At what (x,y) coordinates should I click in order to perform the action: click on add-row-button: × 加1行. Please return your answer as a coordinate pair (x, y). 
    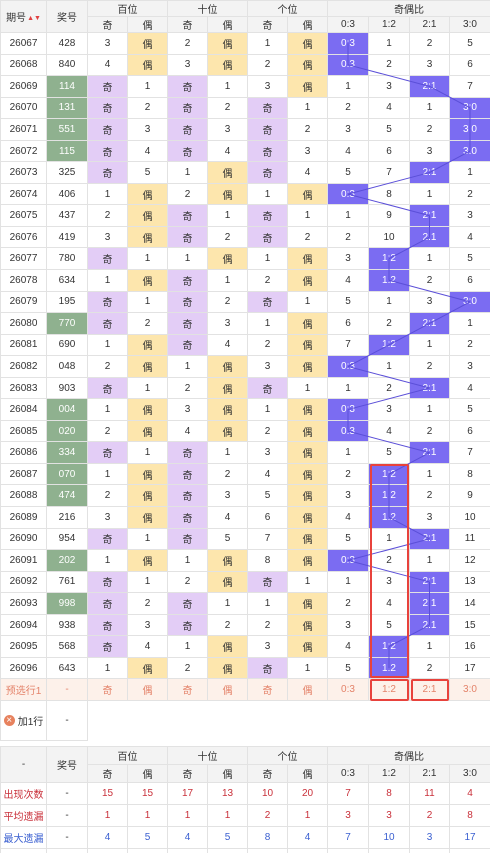
    Looking at the image, I should click on (23, 721).